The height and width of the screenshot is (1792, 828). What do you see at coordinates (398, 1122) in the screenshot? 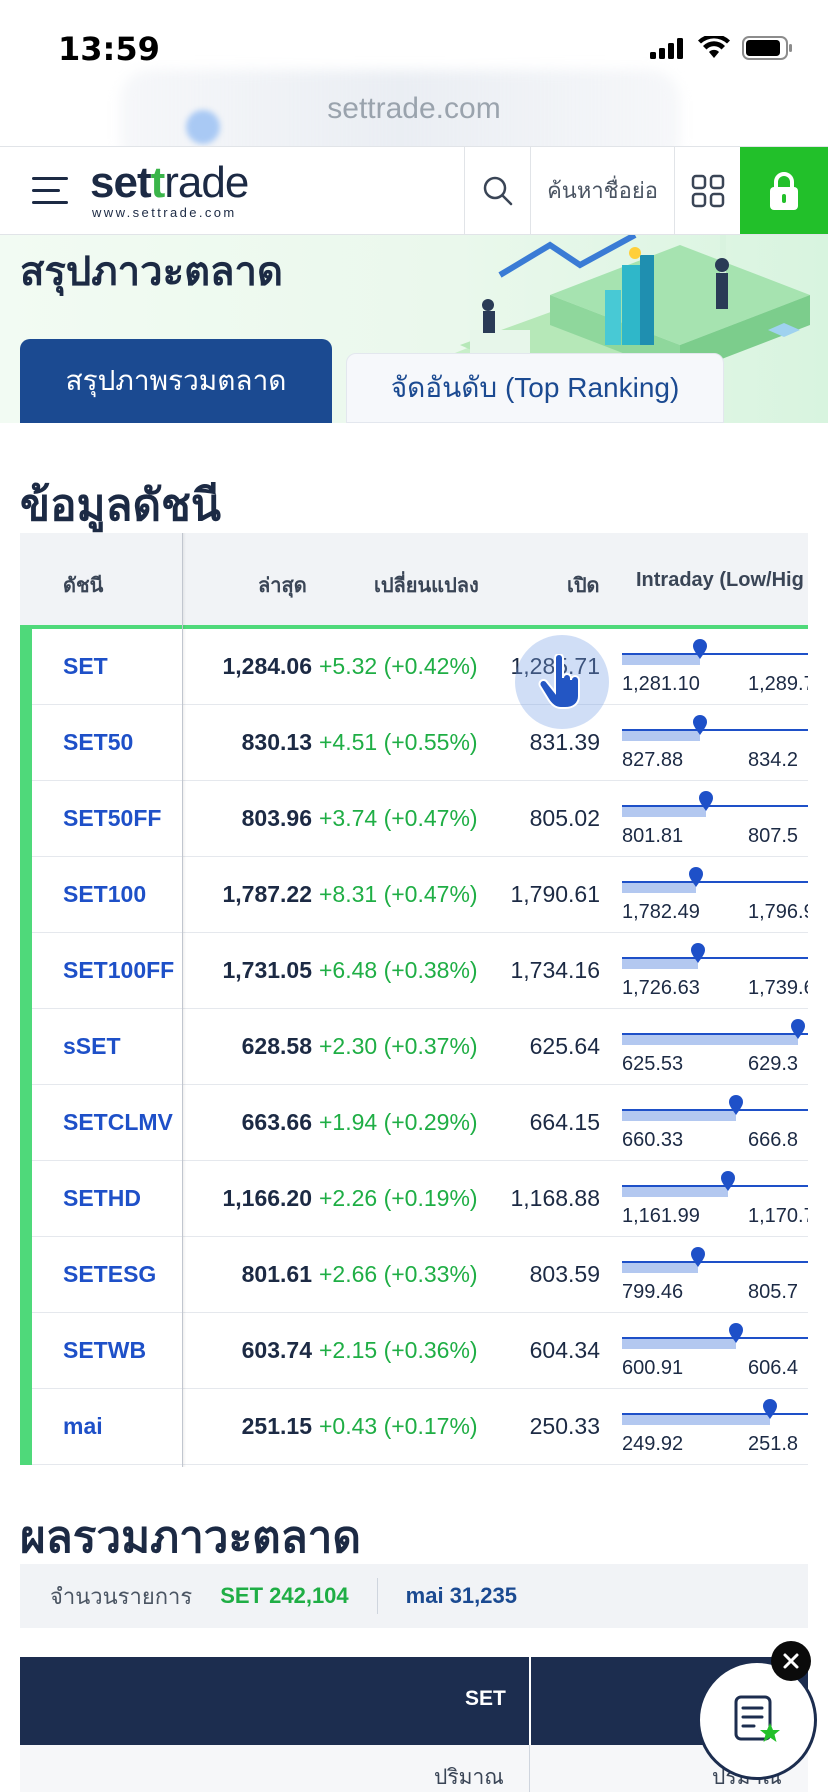
I see `index-change-value: +1.94 (+0.29%)` at bounding box center [398, 1122].